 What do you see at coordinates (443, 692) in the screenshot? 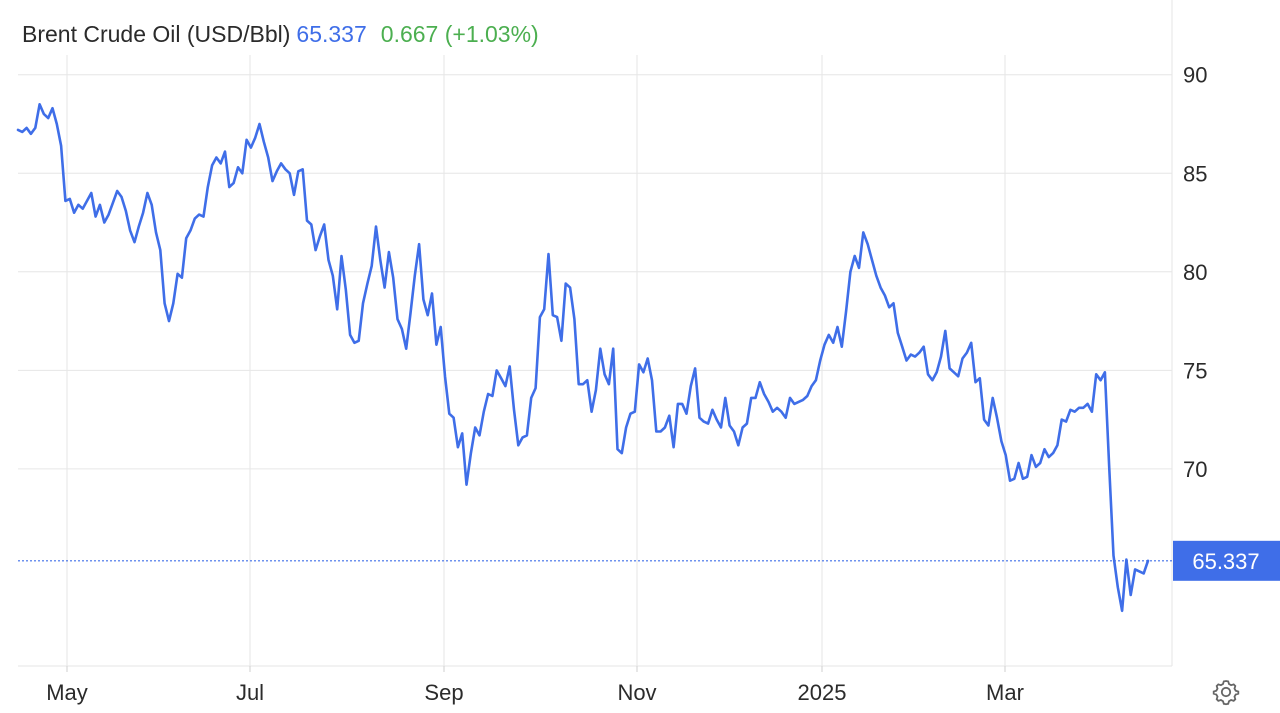
I see `x-tick-label: Sep` at bounding box center [443, 692].